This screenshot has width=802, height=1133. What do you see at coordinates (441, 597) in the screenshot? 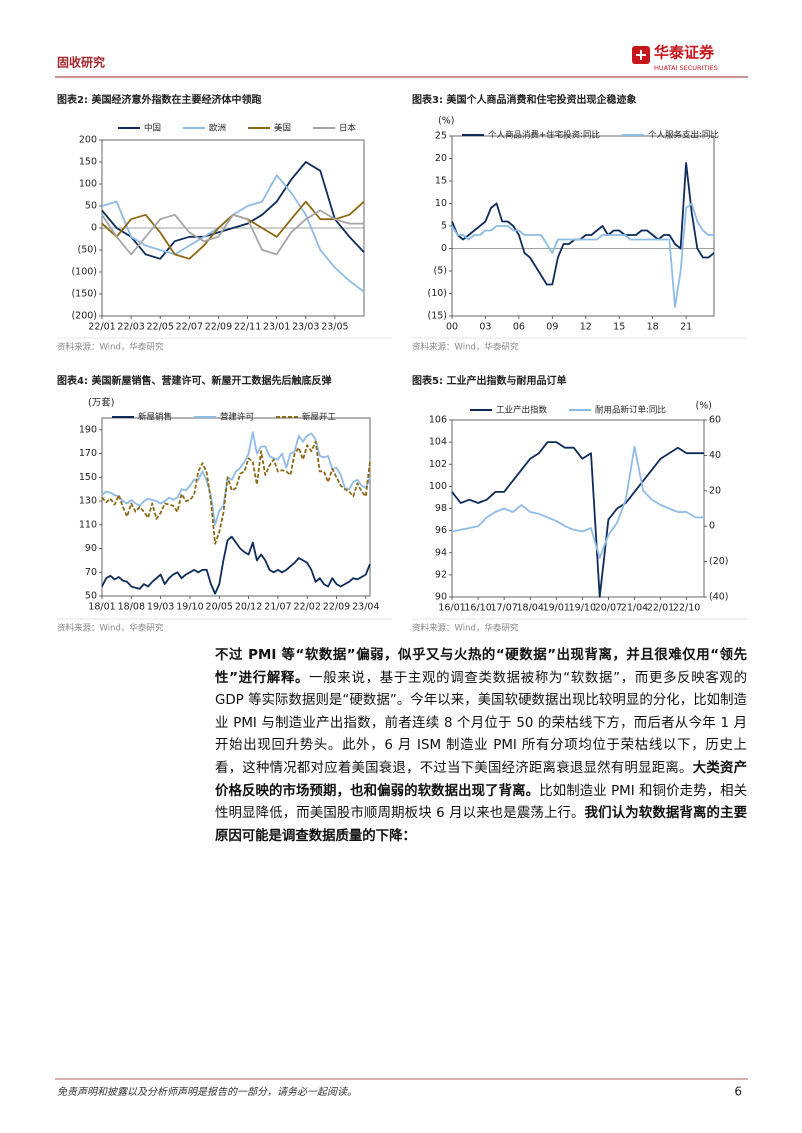
I see `y-tick-label: 90` at bounding box center [441, 597].